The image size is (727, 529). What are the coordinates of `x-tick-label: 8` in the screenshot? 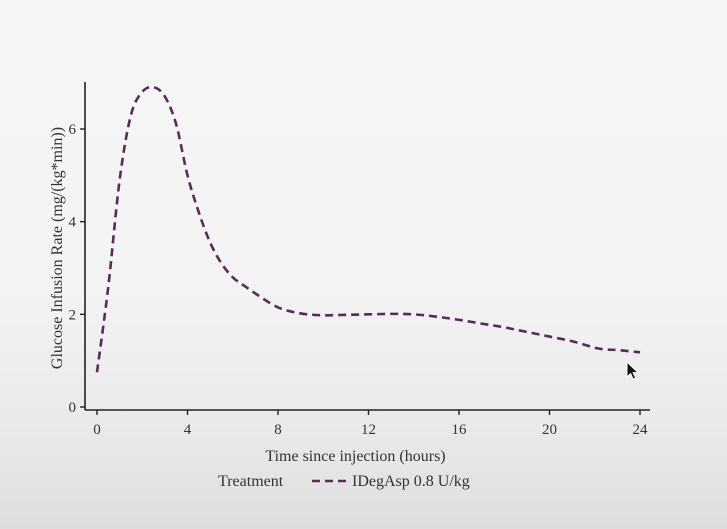 It's located at (278, 430).